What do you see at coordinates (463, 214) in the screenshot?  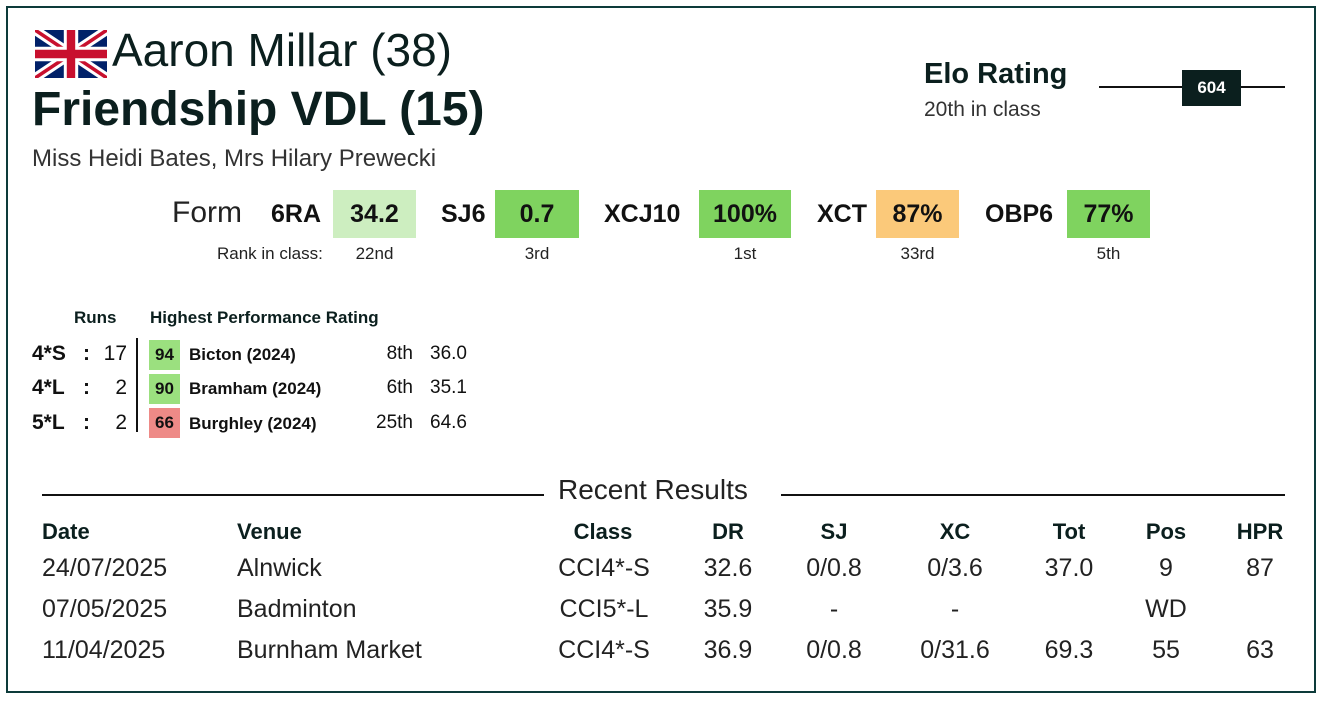 I see `form-metric-name: SJ6` at bounding box center [463, 214].